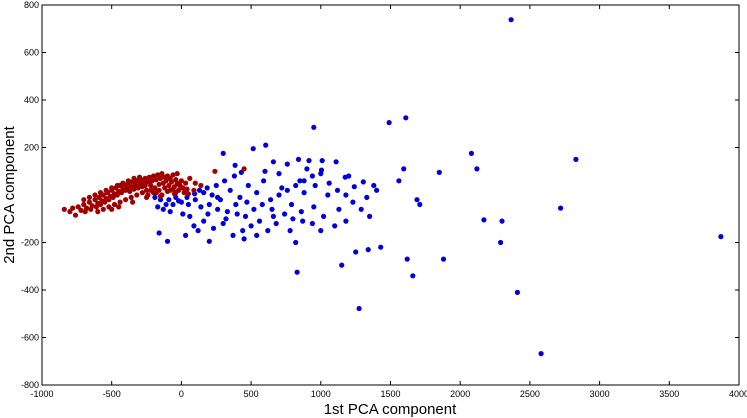  What do you see at coordinates (669, 394) in the screenshot?
I see `x-tick-label: 3500` at bounding box center [669, 394].